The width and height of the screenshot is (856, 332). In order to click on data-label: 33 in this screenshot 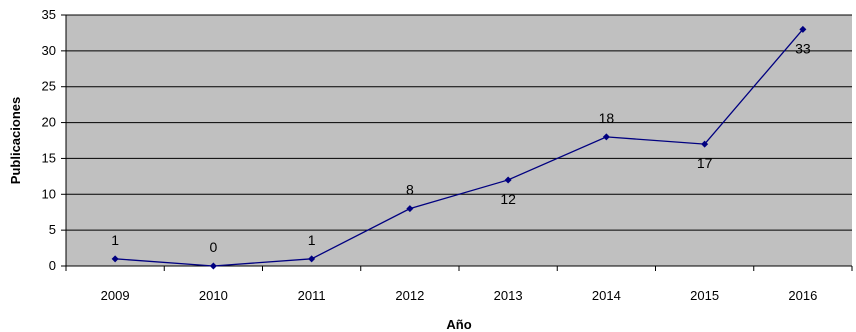, I will do `click(803, 48)`.